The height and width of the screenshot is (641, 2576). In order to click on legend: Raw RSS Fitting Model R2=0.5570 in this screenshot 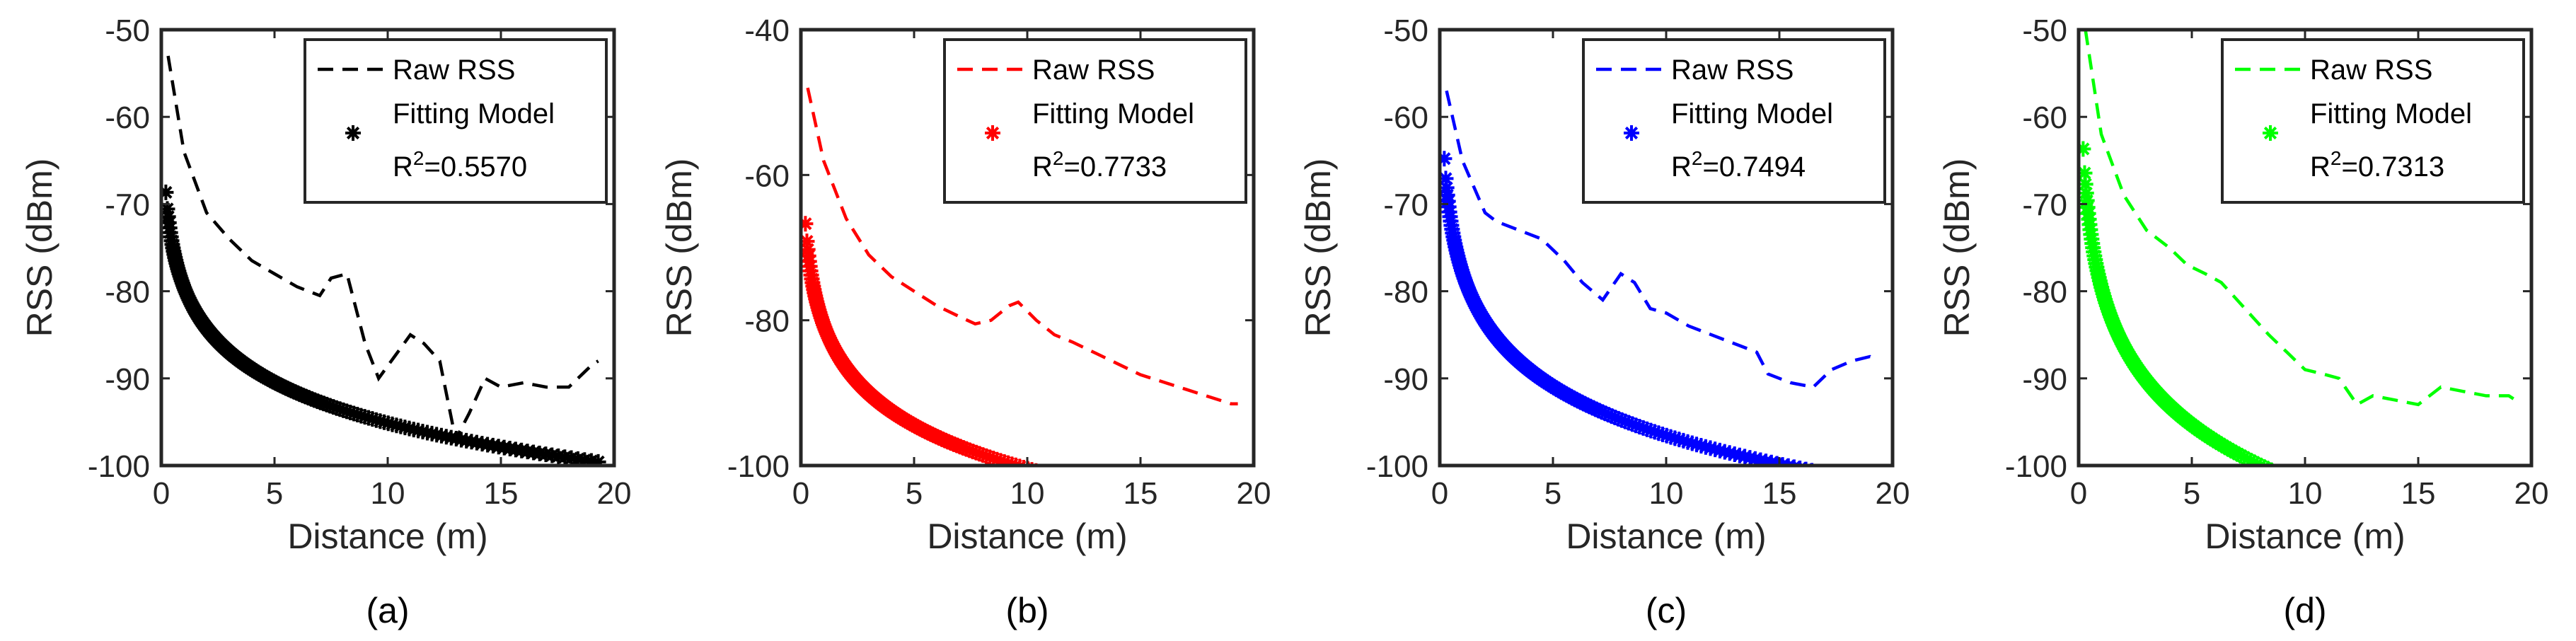, I will do `click(456, 121)`.